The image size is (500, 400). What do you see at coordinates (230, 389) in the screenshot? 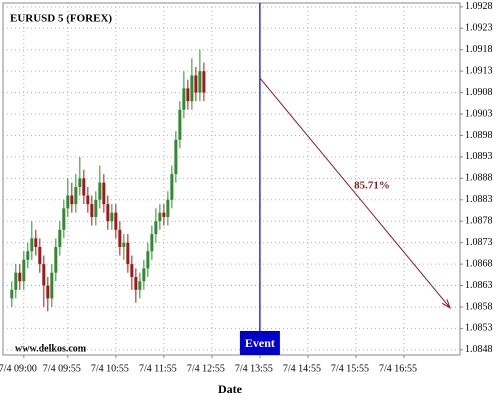
I see `x-axis-title: Date` at bounding box center [230, 389].